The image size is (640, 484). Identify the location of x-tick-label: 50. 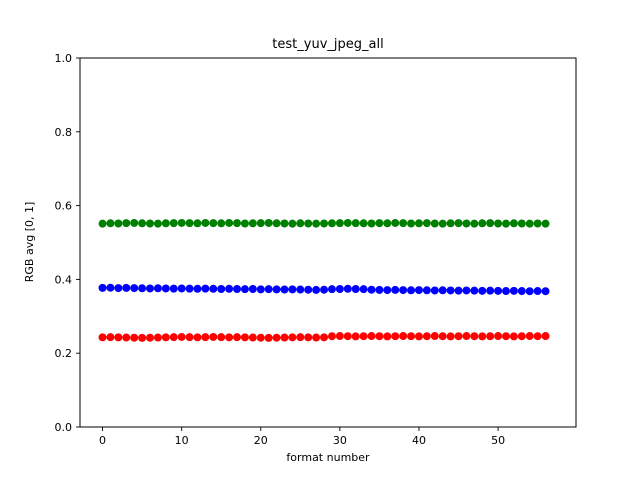
(498, 440).